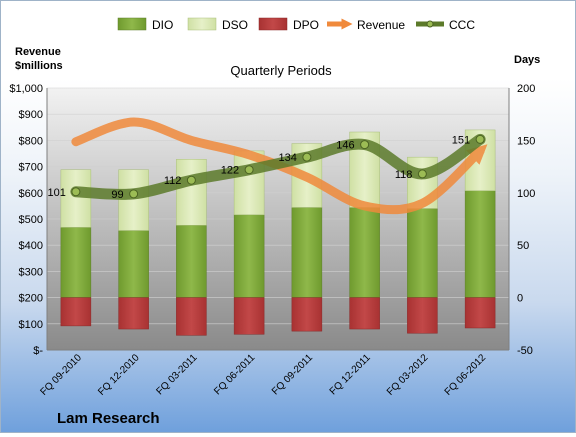  Describe the element at coordinates (461, 140) in the screenshot. I see `ccc-data-label: 151` at that location.